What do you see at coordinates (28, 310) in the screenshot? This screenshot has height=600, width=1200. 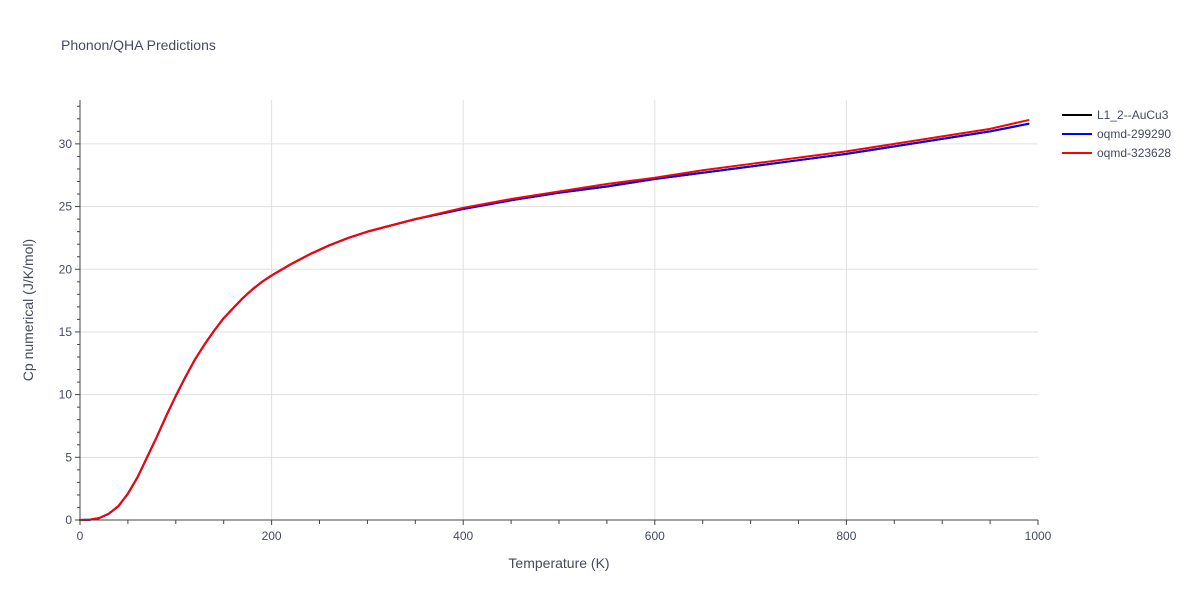 I see `y-axis-title: Cp numerical (J/K/mol)` at bounding box center [28, 310].